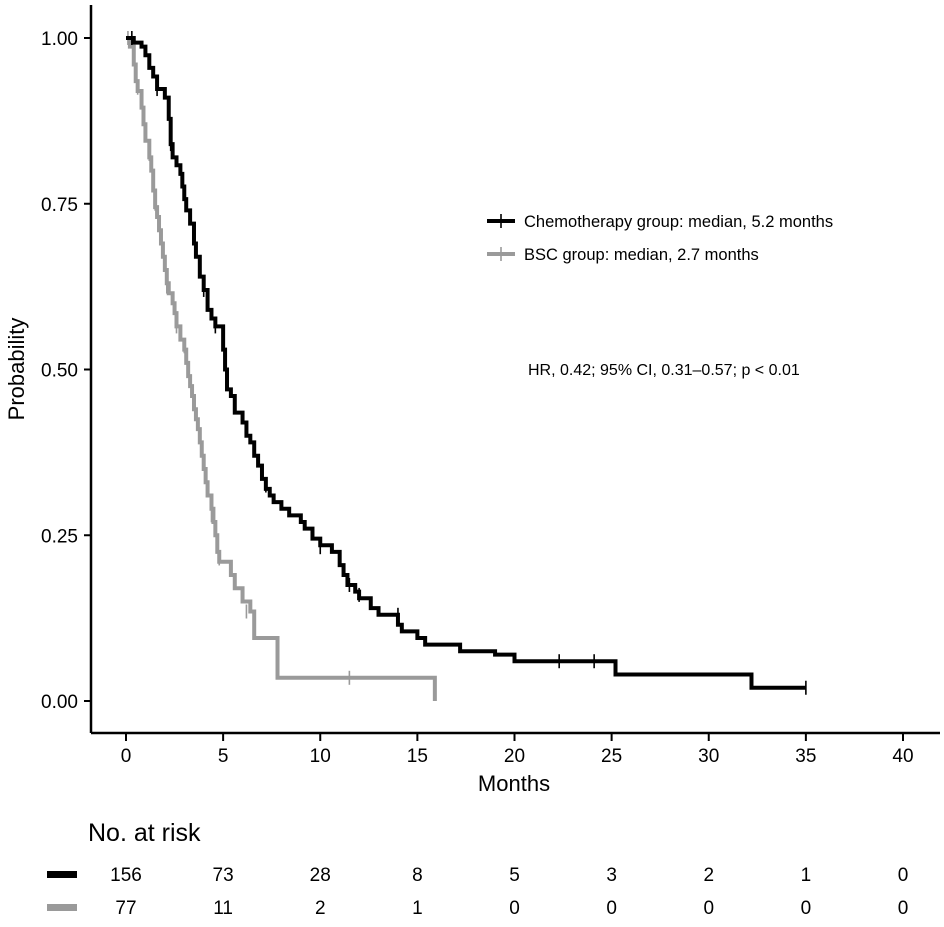  Describe the element at coordinates (417, 756) in the screenshot. I see `x-tick-label: 15` at that location.